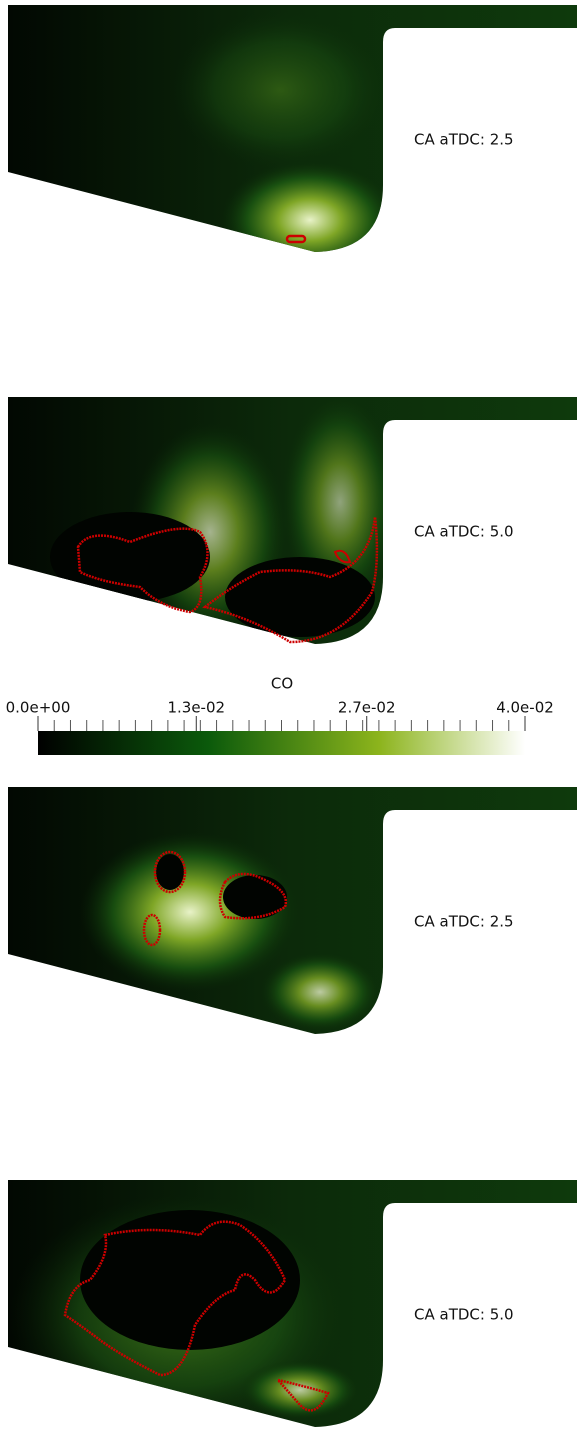 This screenshot has width=577, height=1429. Describe the element at coordinates (525, 708) in the screenshot. I see `tick-label: 4.0e-02` at that location.